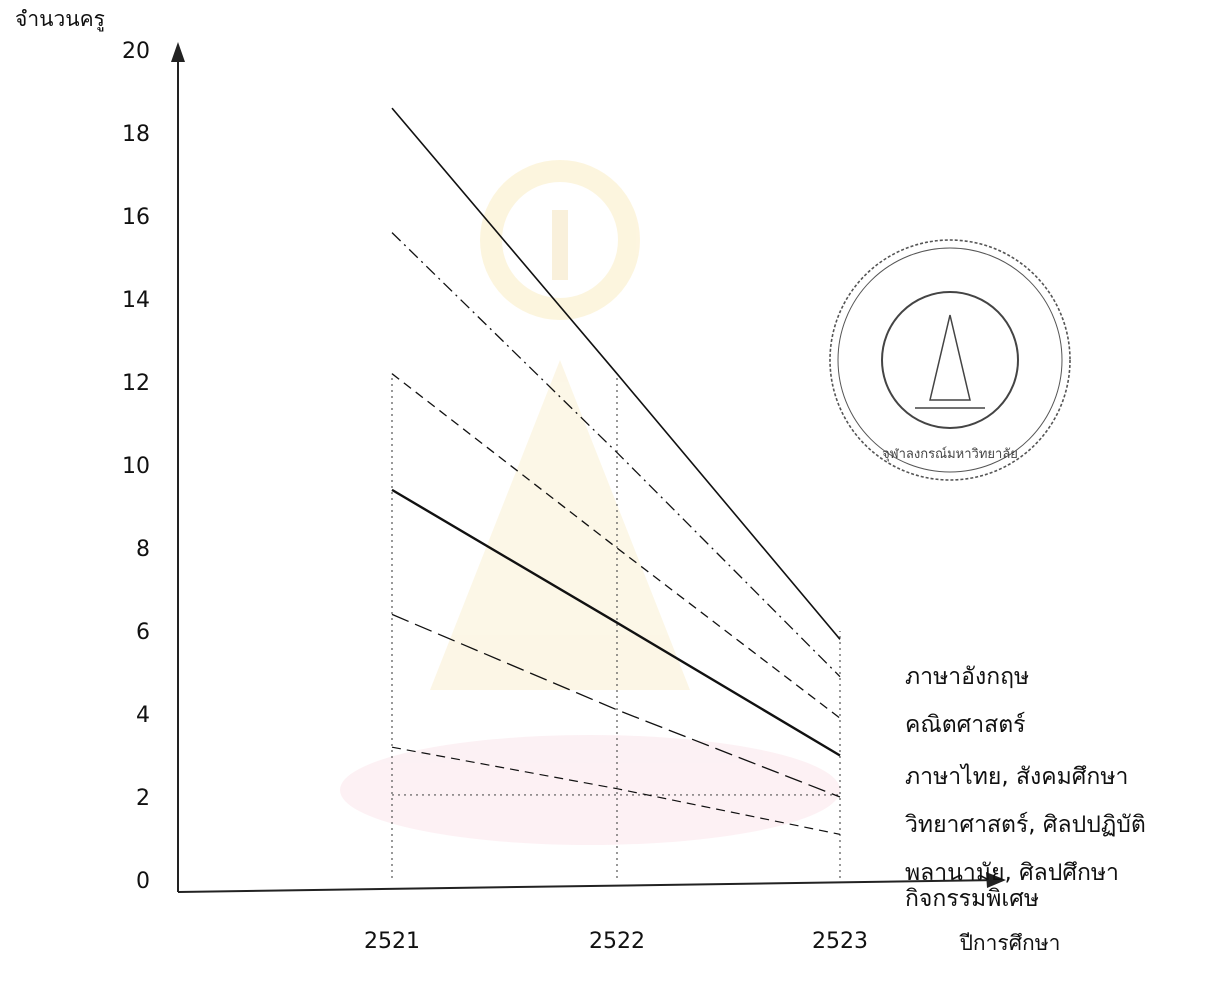 The width and height of the screenshot is (1225, 982). What do you see at coordinates (392, 941) in the screenshot?
I see `x-tick-label: 2521` at bounding box center [392, 941].